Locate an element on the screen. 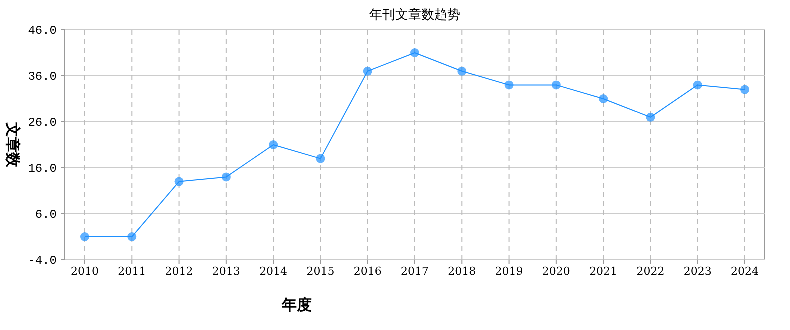  x-tick-label: 2015 is located at coordinates (320, 271).